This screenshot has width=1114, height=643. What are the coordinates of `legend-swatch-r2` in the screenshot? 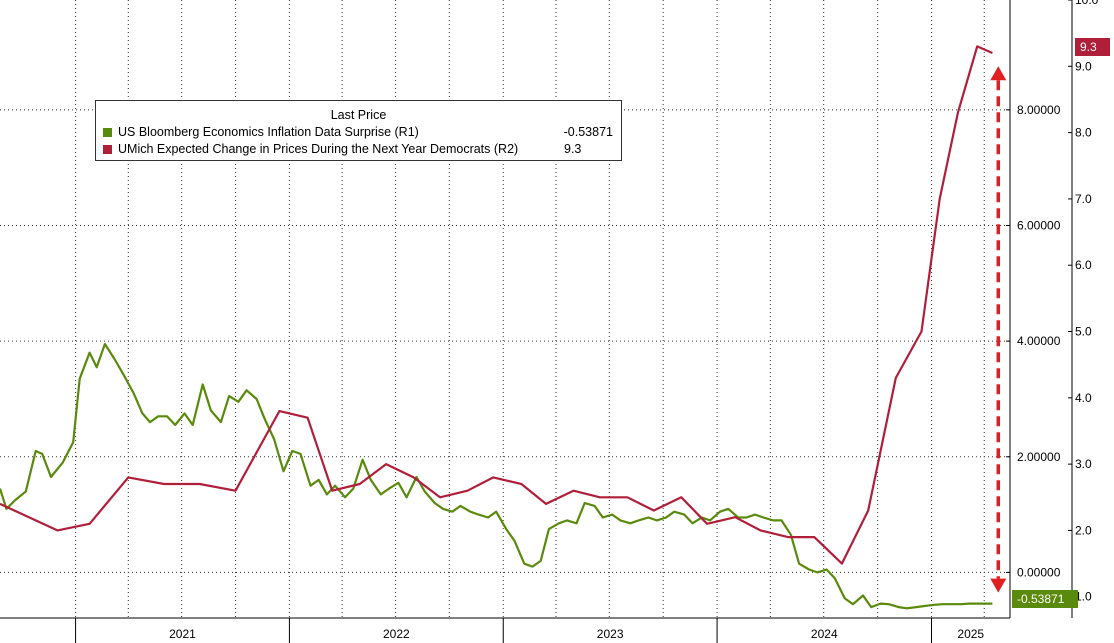 It's located at (107, 149).